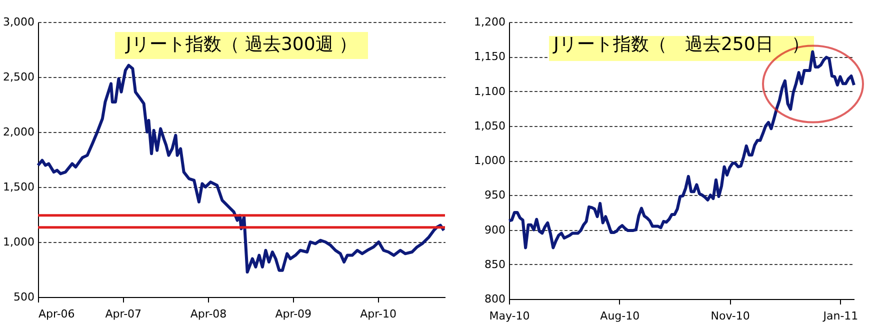 This screenshot has width=889, height=334. What do you see at coordinates (123, 314) in the screenshot?
I see `x-tick-label: Apr-07` at bounding box center [123, 314].